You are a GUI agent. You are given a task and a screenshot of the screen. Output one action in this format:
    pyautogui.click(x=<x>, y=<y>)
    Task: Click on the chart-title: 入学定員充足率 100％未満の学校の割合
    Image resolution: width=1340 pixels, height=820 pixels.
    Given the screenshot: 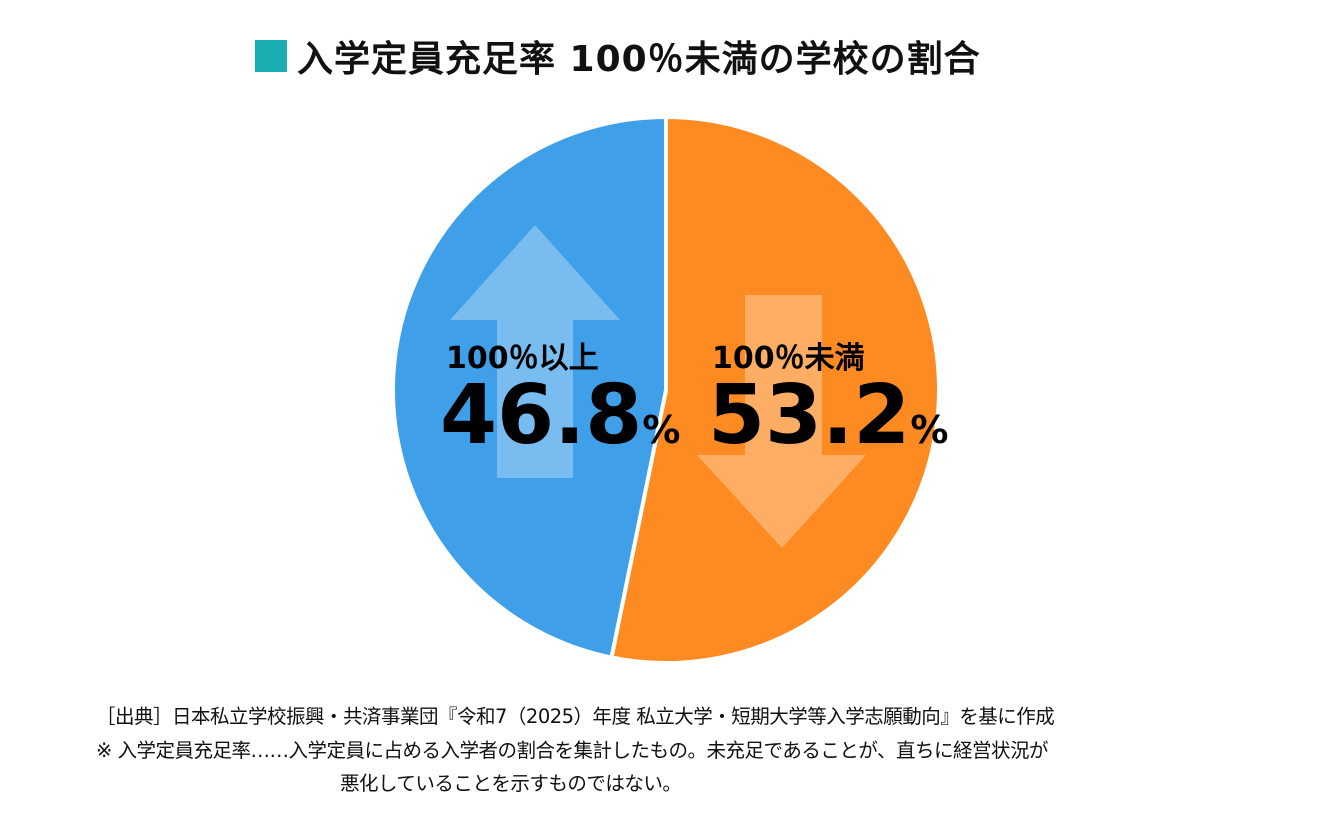 What is the action you would take?
    pyautogui.click(x=618, y=56)
    